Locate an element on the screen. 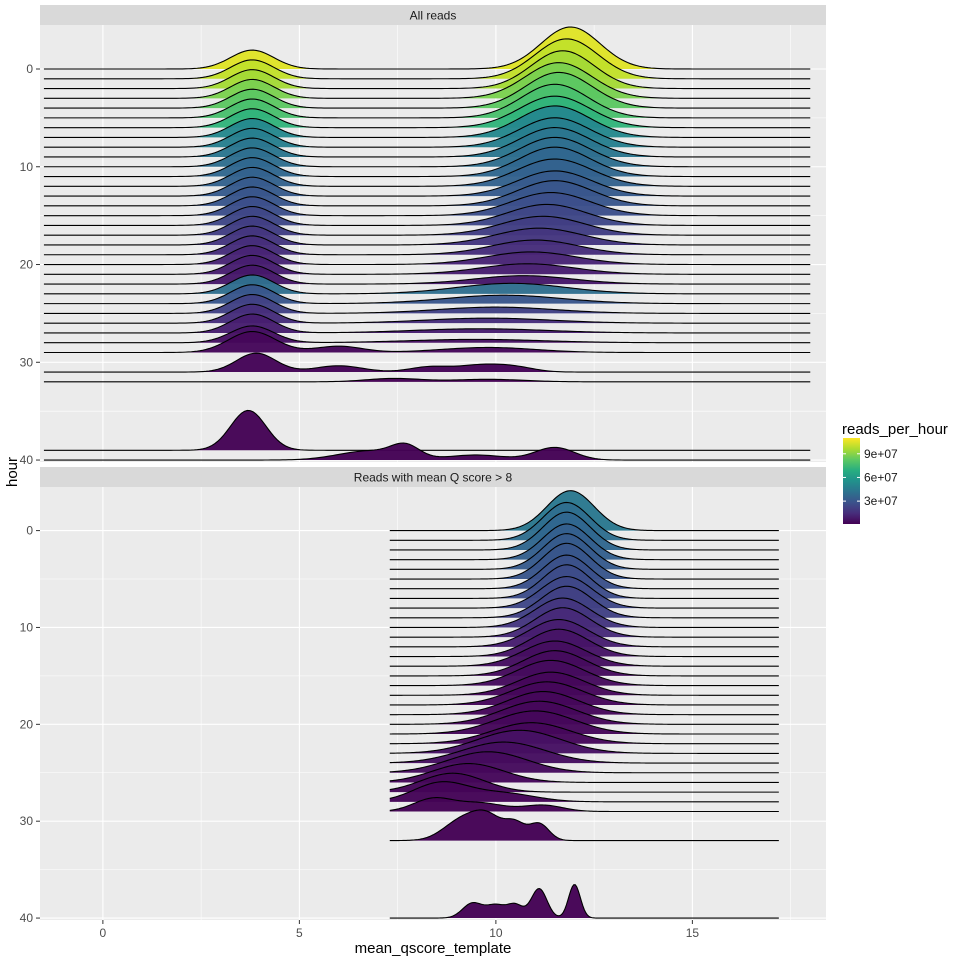 This screenshot has width=960, height=960. y-tick-label: 30 is located at coordinates (27, 362).